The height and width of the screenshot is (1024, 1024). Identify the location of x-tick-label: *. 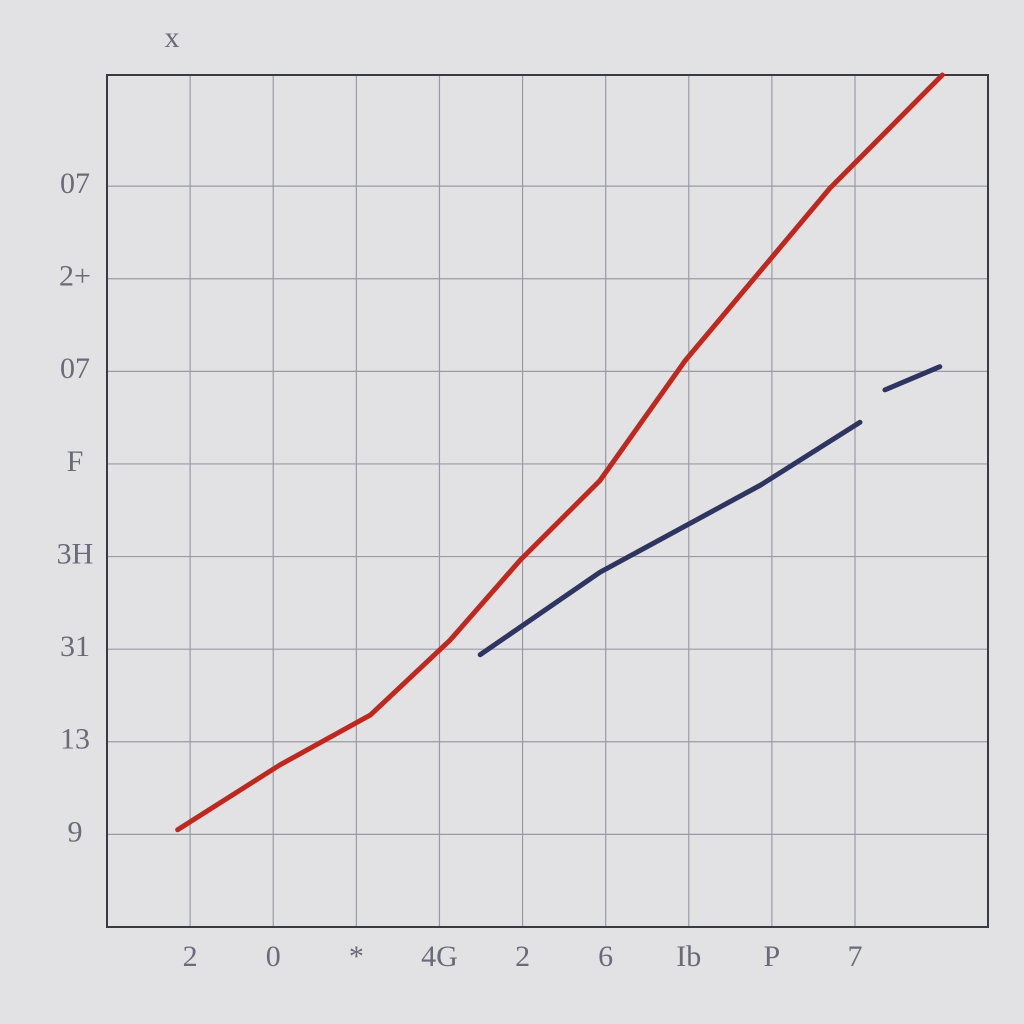
(356, 956).